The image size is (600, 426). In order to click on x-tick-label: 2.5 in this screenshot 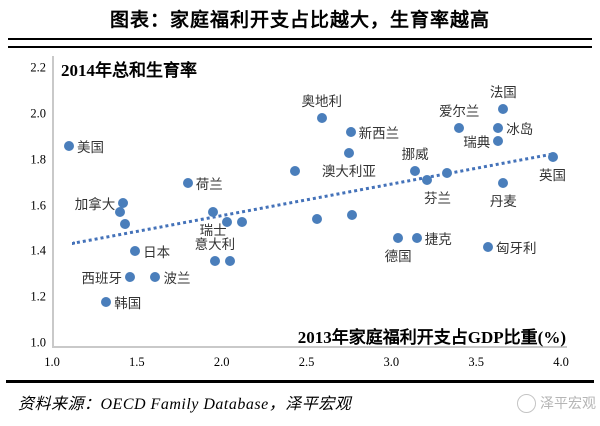, I will do `click(306, 362)`.